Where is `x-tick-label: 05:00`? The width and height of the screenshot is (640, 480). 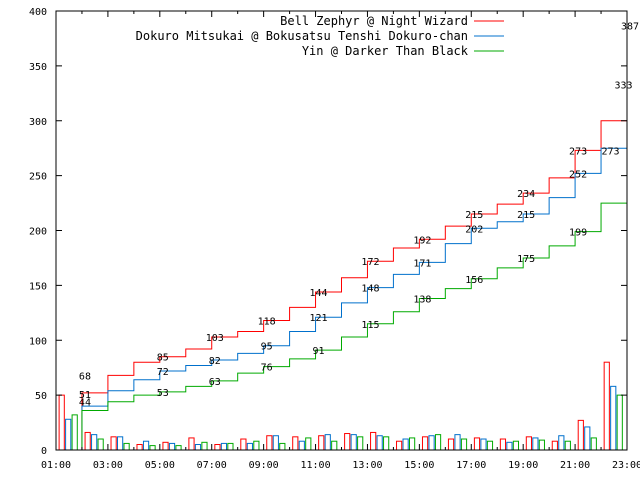
x-tick-label: 05:00 is located at coordinates (160, 465).